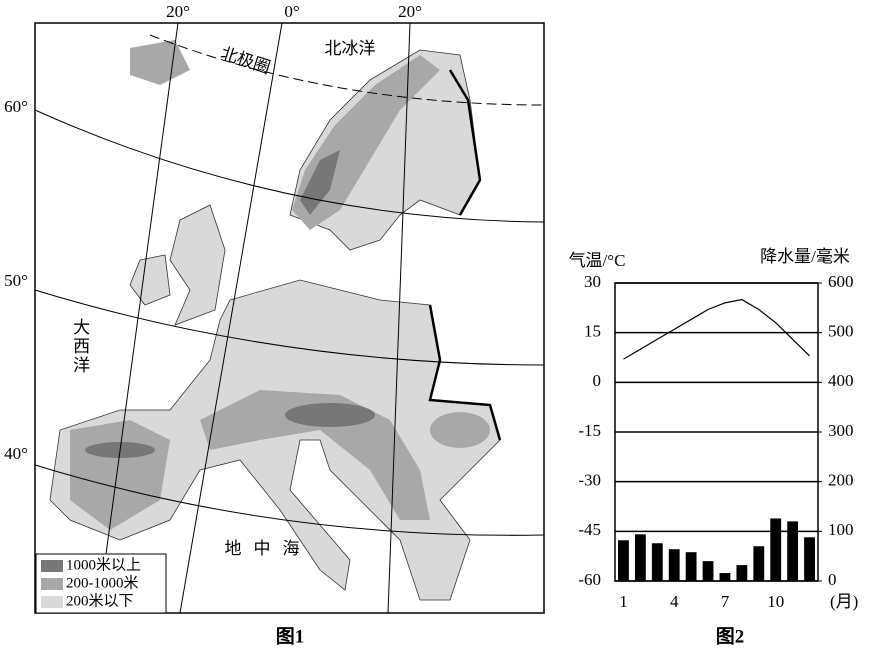  What do you see at coordinates (103, 564) in the screenshot?
I see `legend-label: 1000米以上` at bounding box center [103, 564].